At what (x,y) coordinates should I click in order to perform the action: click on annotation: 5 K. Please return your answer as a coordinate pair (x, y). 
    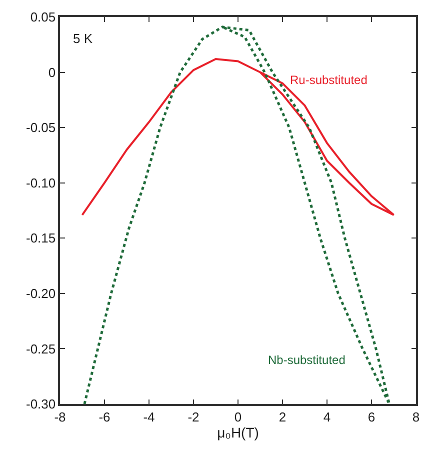
    Looking at the image, I should click on (83, 38).